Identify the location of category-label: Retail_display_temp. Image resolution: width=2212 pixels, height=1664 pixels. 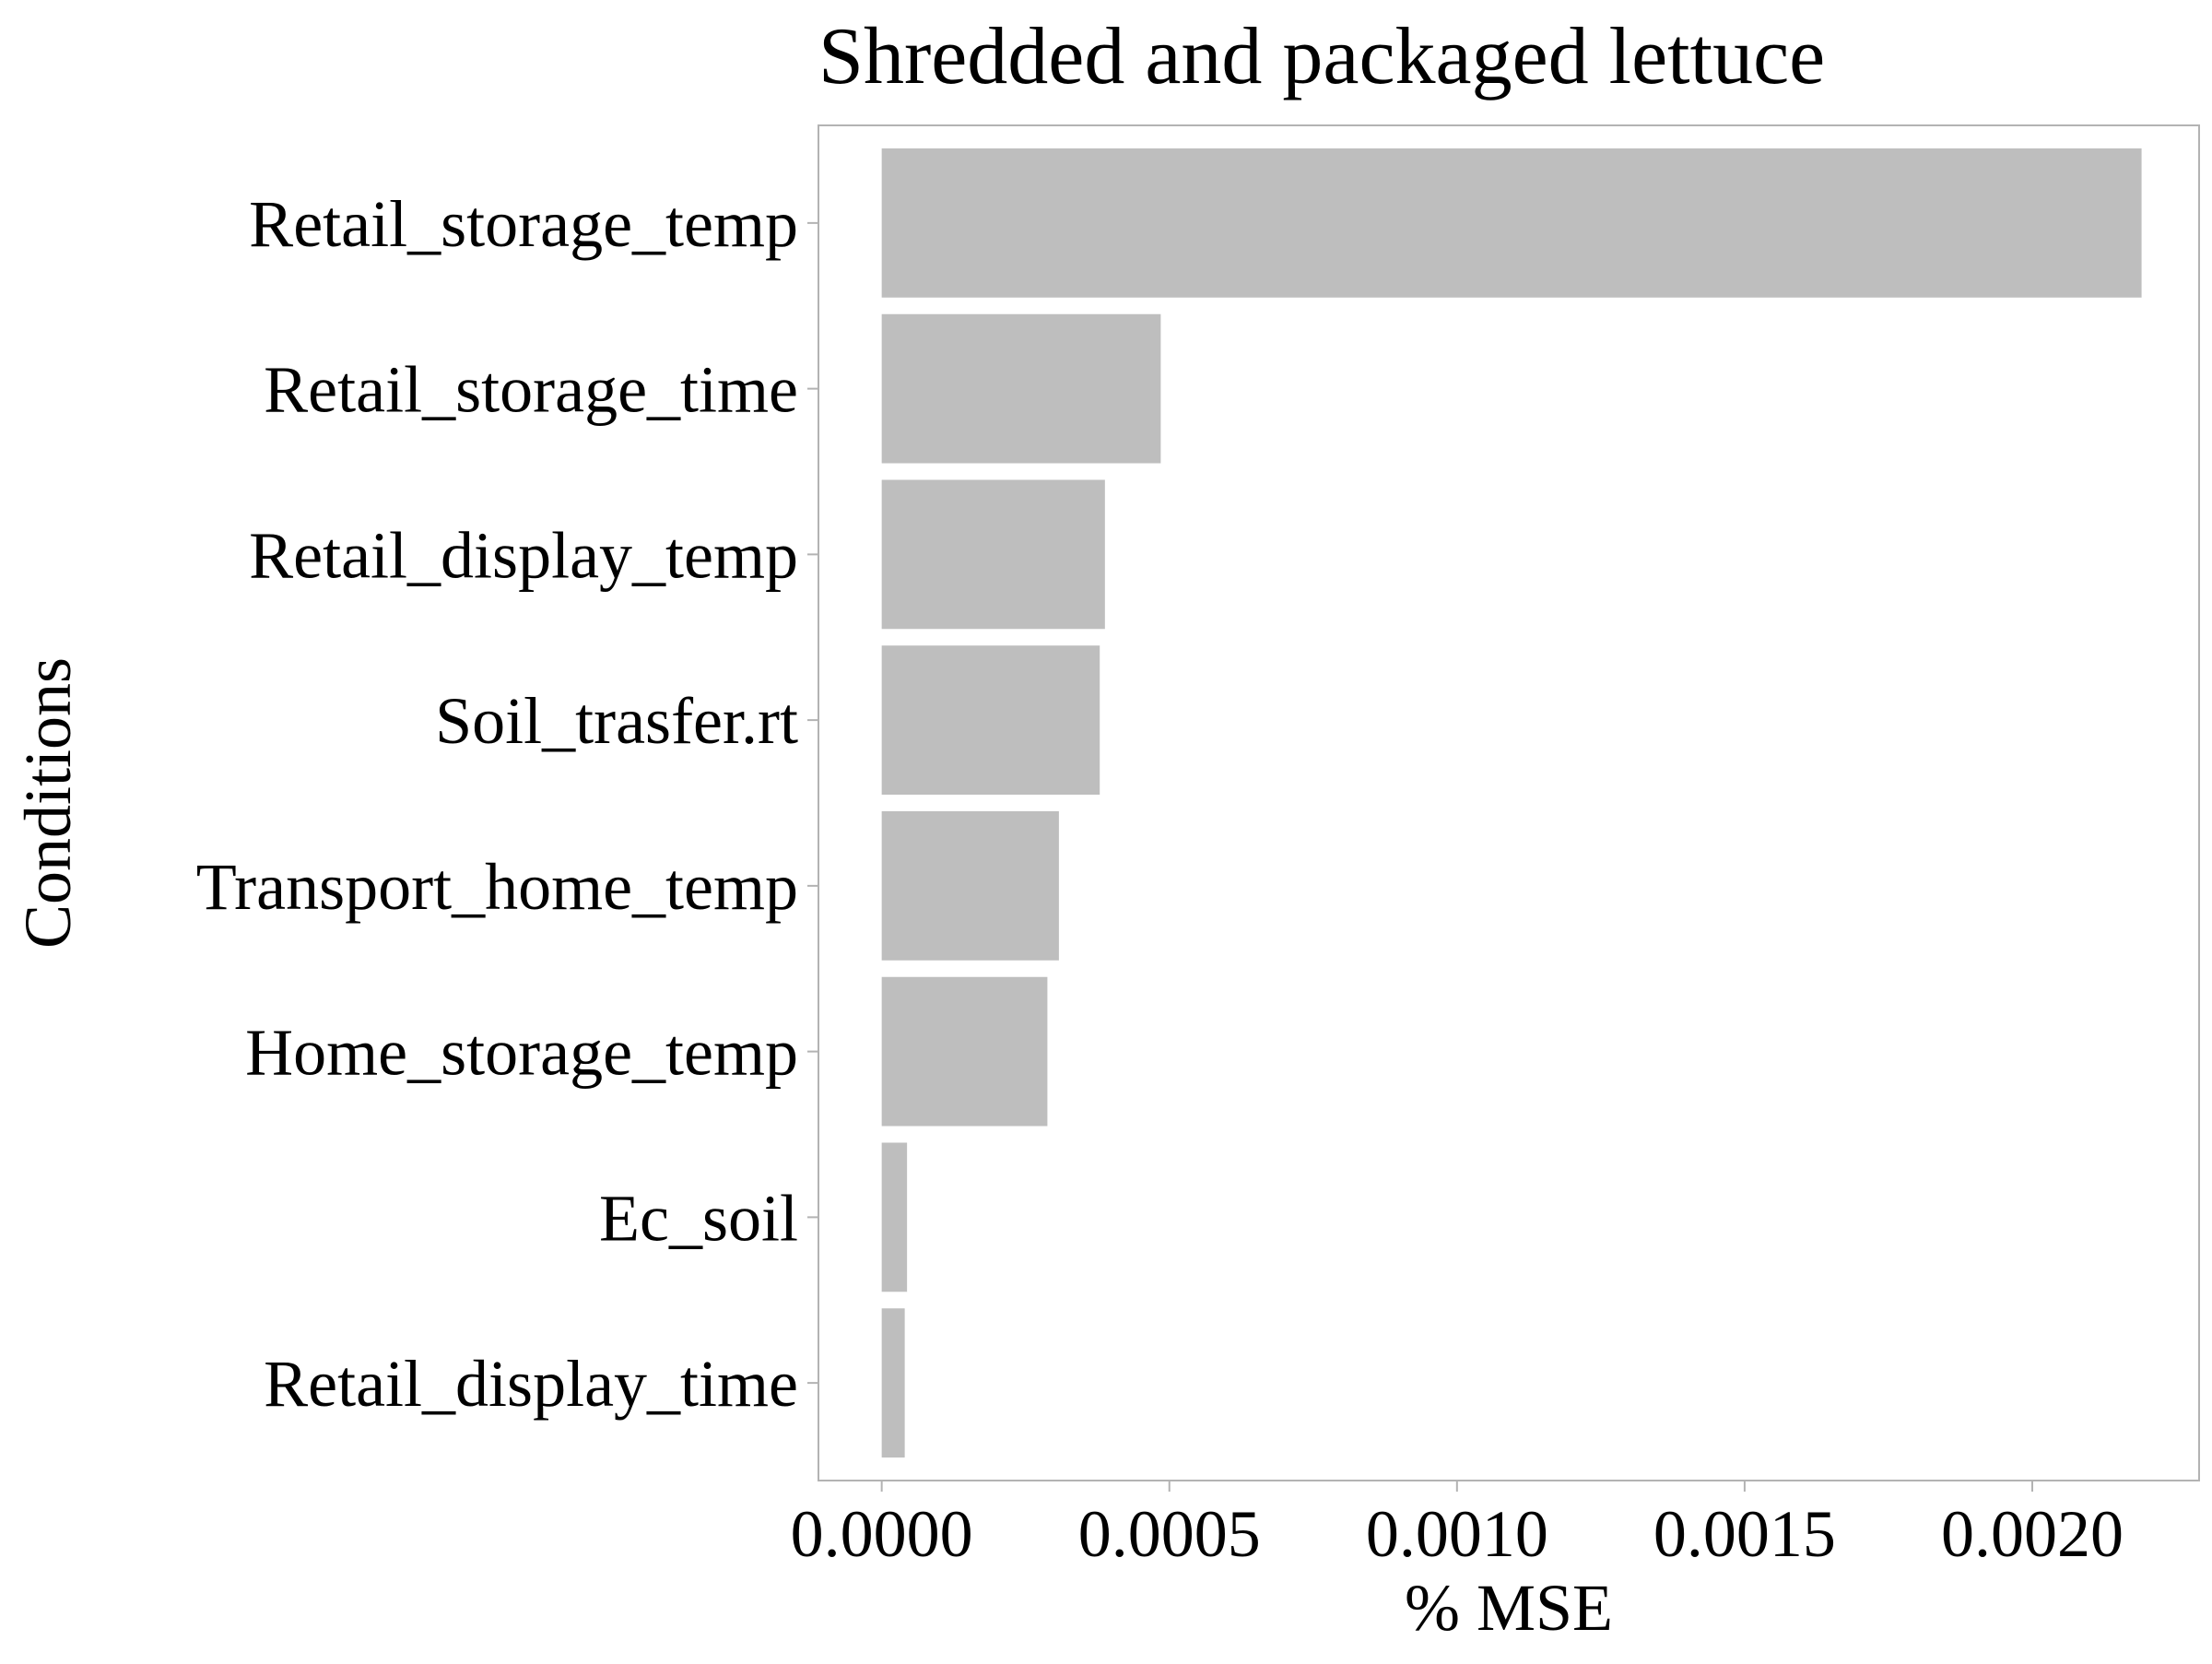
(523, 555).